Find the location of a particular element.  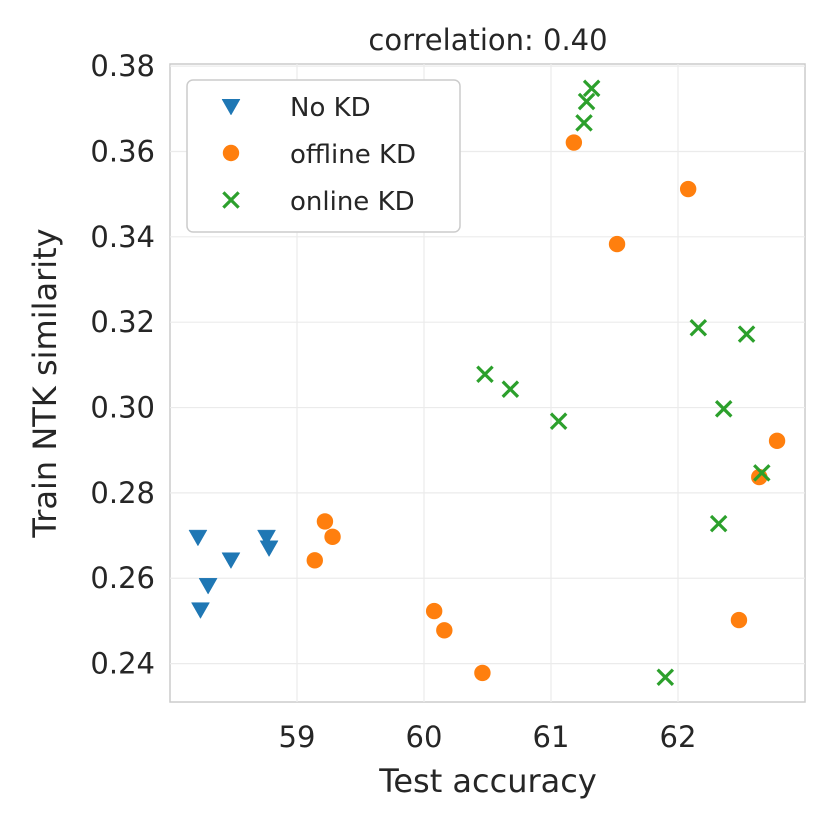

legend-label-no-kd: No KD is located at coordinates (330, 108).